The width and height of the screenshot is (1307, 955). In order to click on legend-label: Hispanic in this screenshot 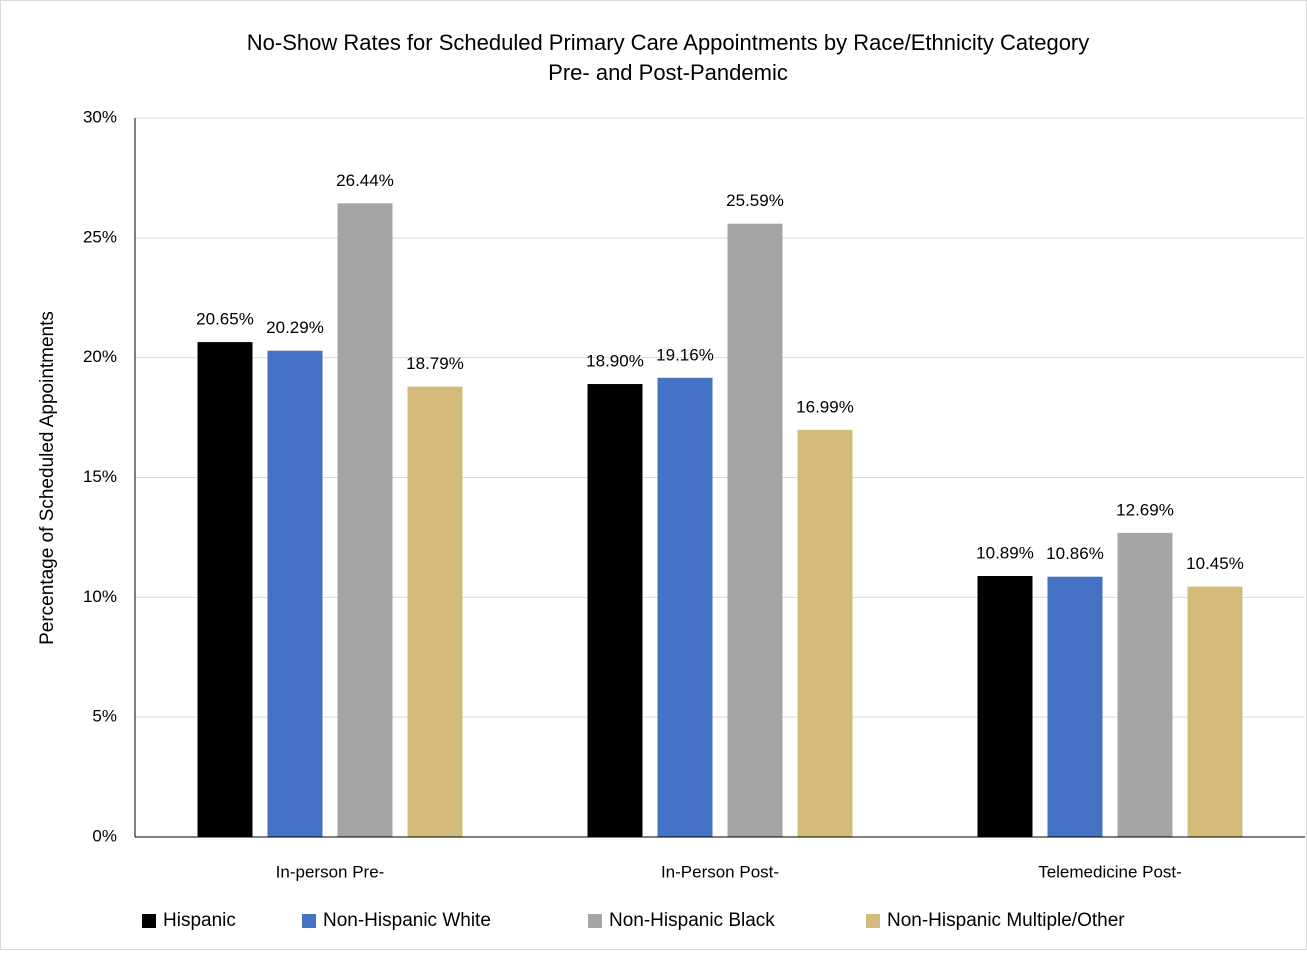, I will do `click(199, 920)`.